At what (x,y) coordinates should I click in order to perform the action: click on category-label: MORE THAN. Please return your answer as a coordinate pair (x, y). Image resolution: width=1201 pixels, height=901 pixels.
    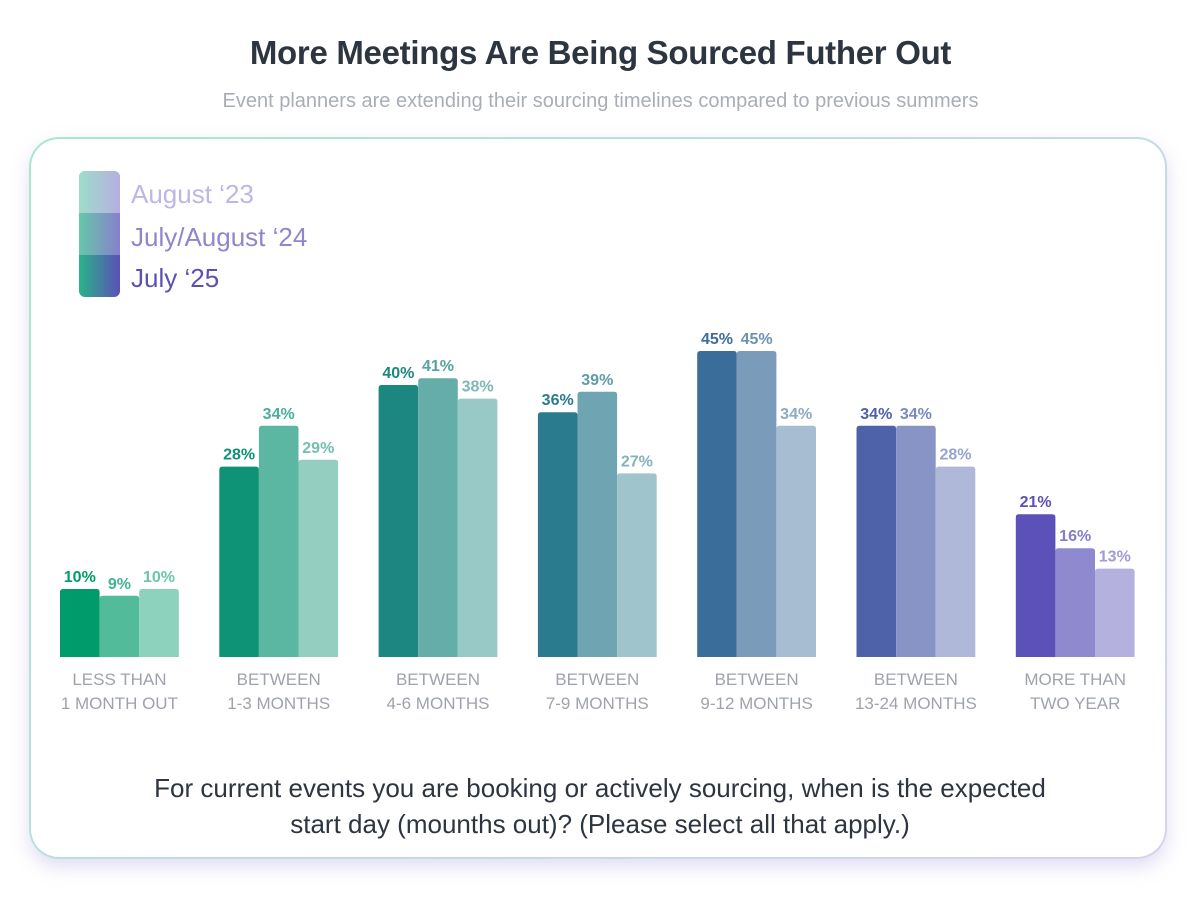
    Looking at the image, I should click on (1075, 679).